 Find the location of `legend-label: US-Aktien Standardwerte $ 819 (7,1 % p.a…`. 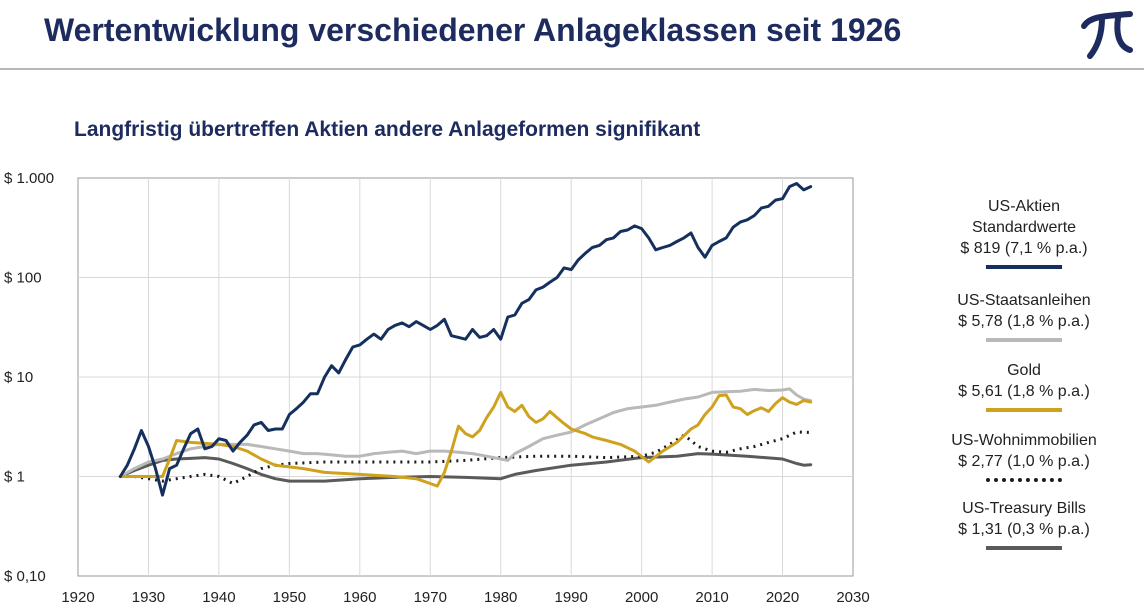

legend-label: US-Aktien Standardwerte $ 819 (7,1 % p.a… is located at coordinates (1024, 227).